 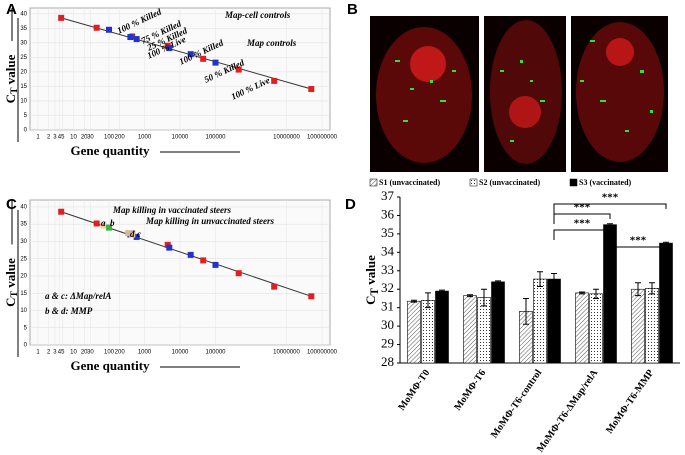 I want to click on x-tick-label: MoMΦ-T6-control, so click(x=517, y=404).